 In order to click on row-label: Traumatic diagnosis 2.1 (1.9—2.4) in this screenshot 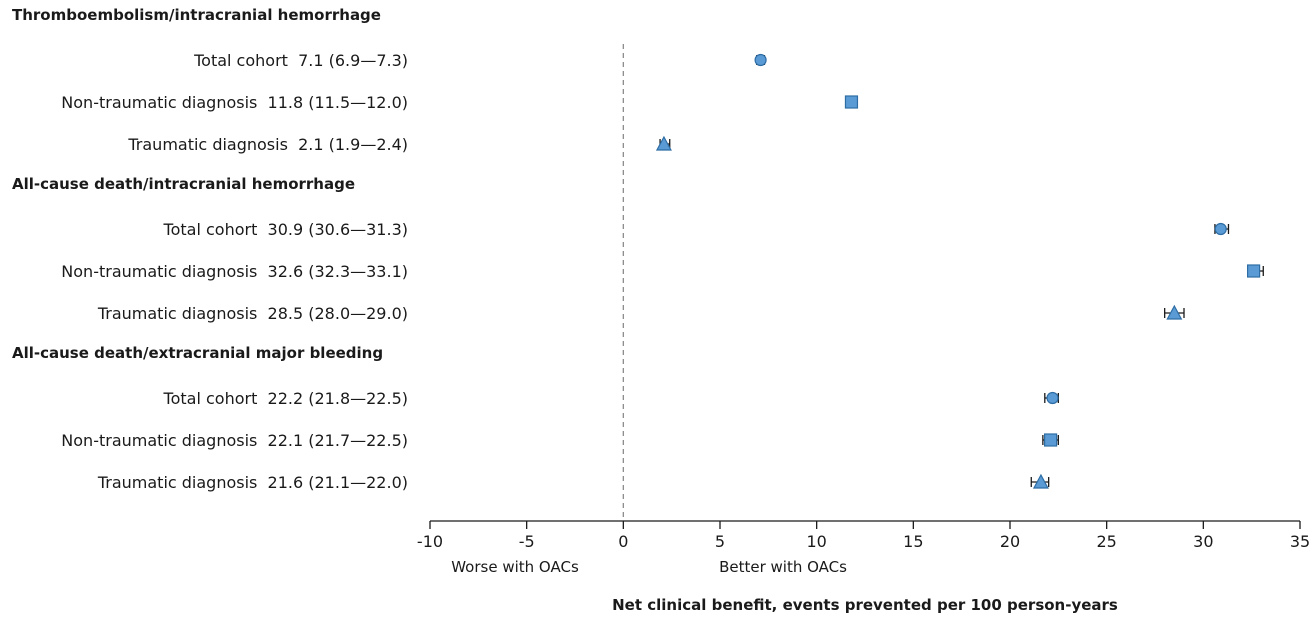, I will do `click(267, 144)`.